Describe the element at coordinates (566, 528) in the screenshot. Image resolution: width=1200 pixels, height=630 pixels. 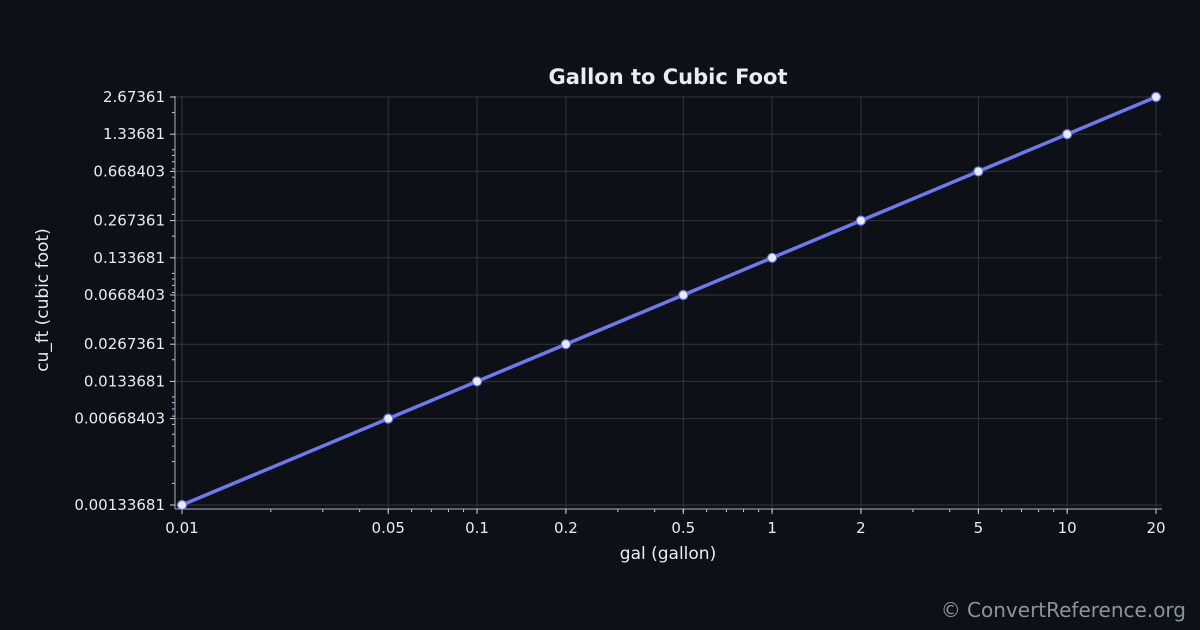
I see `x-tick-label: 0.2` at that location.